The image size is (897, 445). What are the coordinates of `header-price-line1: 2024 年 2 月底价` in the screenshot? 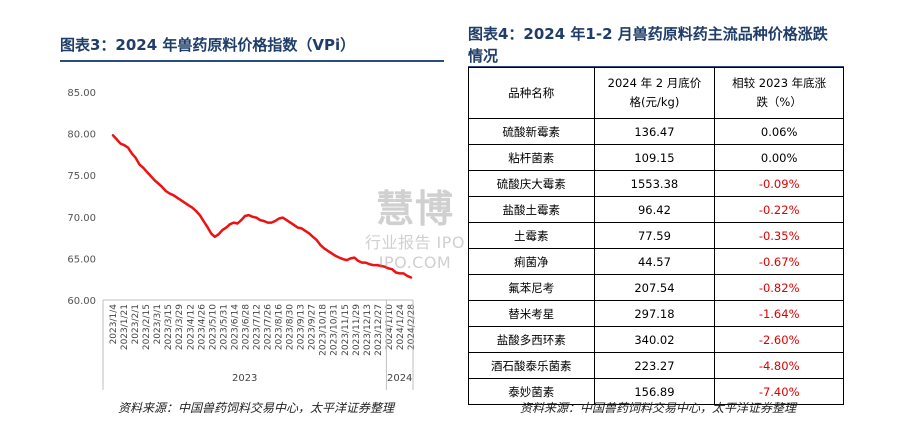 It's located at (654, 83).